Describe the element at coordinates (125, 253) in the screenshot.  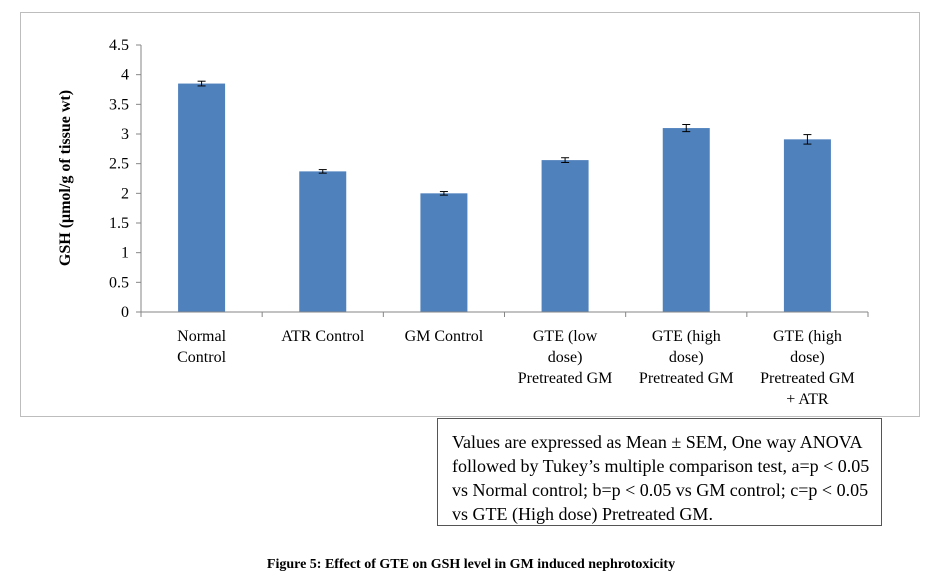
I see `y-tick-label: 1` at that location.